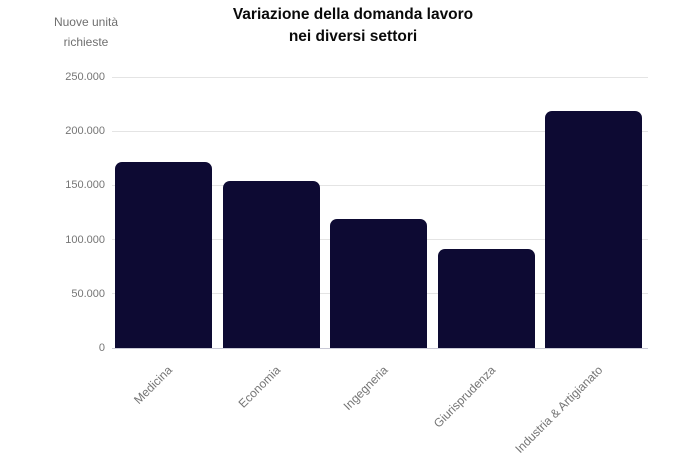 The height and width of the screenshot is (458, 680). What do you see at coordinates (86, 42) in the screenshot?
I see `y-axis-unit-line-2: richieste` at bounding box center [86, 42].